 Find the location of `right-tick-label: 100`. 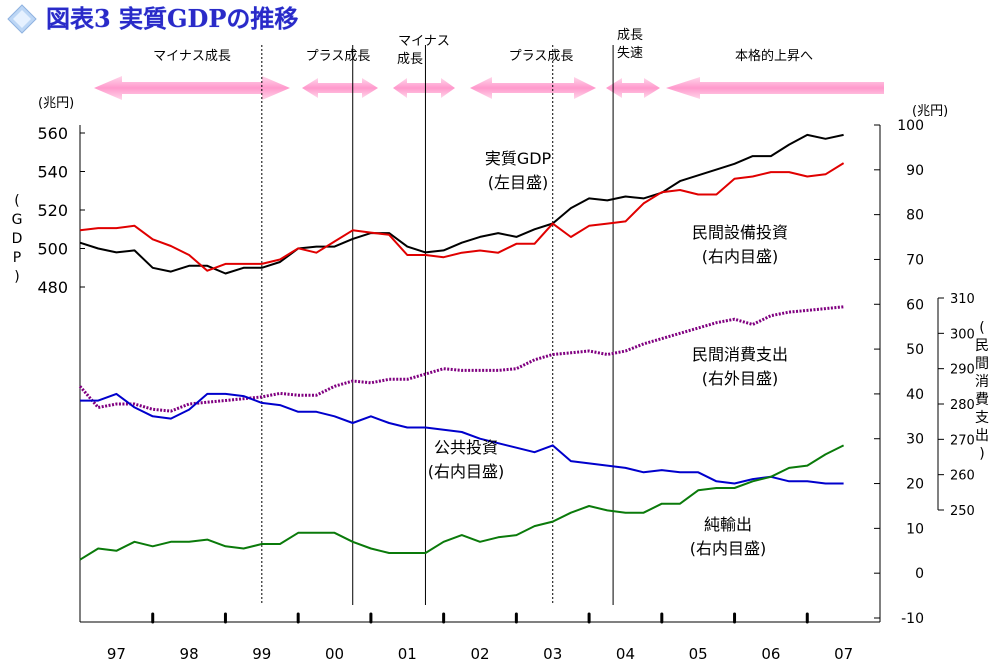

right-tick-label: 100 is located at coordinates (910, 126).